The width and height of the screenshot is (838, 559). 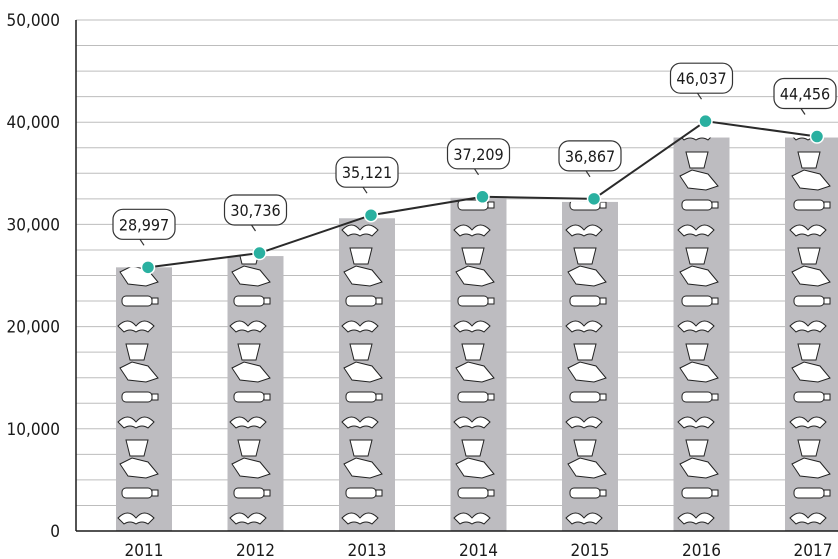 I want to click on x-tick-label: 2017, so click(x=813, y=550).